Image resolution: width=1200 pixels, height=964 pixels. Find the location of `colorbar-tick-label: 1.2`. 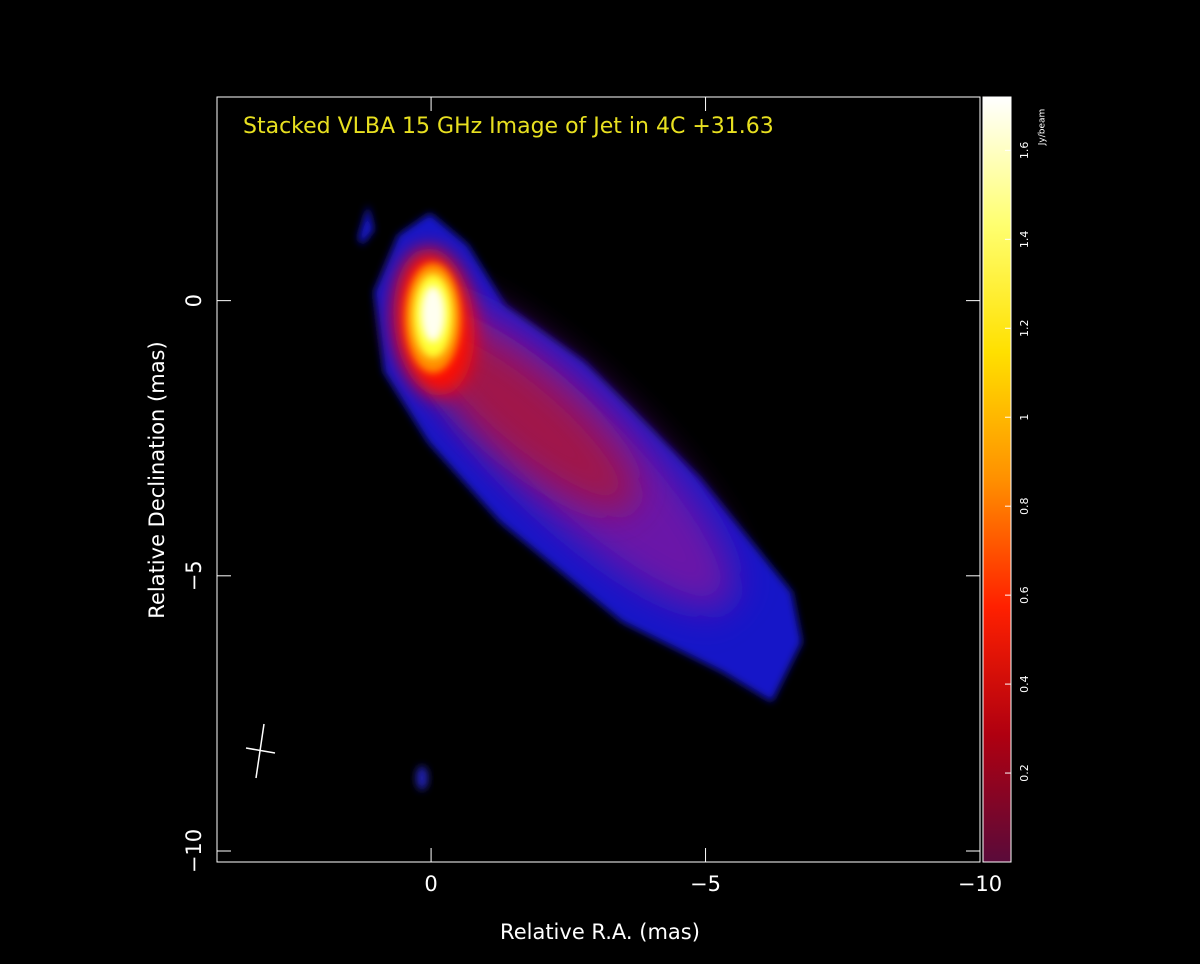

colorbar-tick-label: 1.2 is located at coordinates (1024, 329).